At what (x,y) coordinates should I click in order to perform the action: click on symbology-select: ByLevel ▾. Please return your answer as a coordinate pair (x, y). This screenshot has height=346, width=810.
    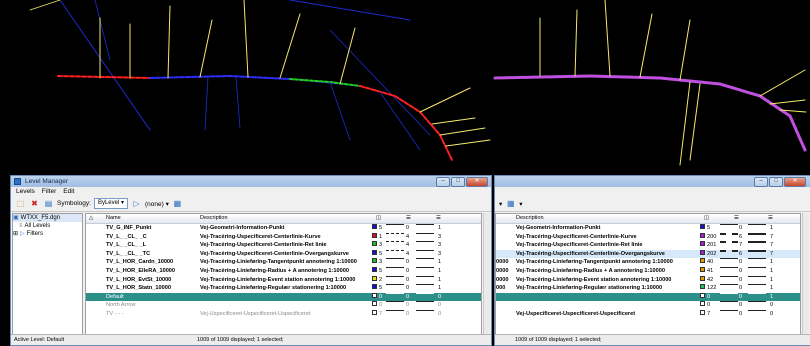
    Looking at the image, I should click on (111, 203).